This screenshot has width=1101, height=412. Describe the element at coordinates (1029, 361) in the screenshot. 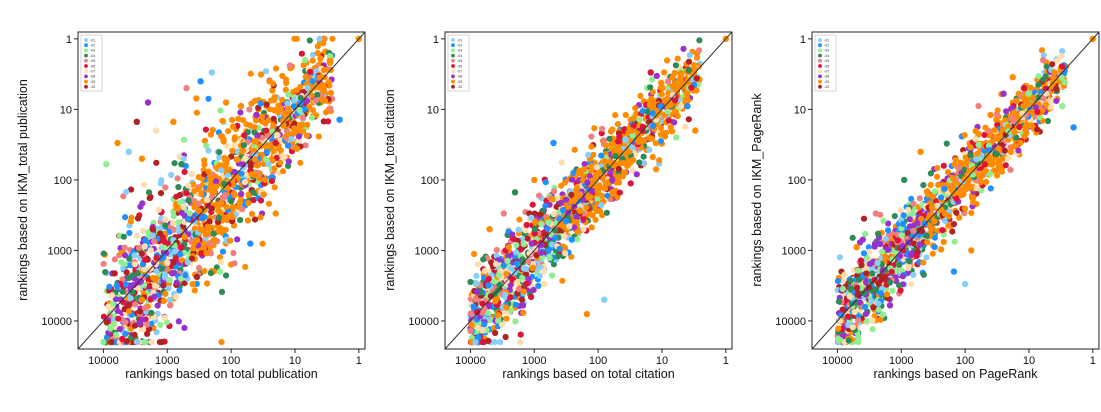

I see `x-tick-label: 10` at that location.